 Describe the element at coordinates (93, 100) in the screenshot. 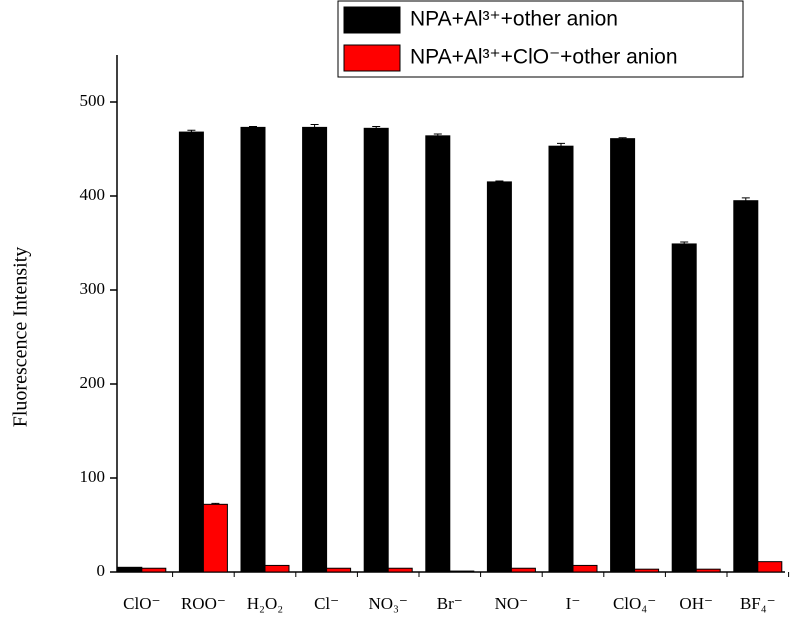

I see `y-tick-label: 500` at that location.